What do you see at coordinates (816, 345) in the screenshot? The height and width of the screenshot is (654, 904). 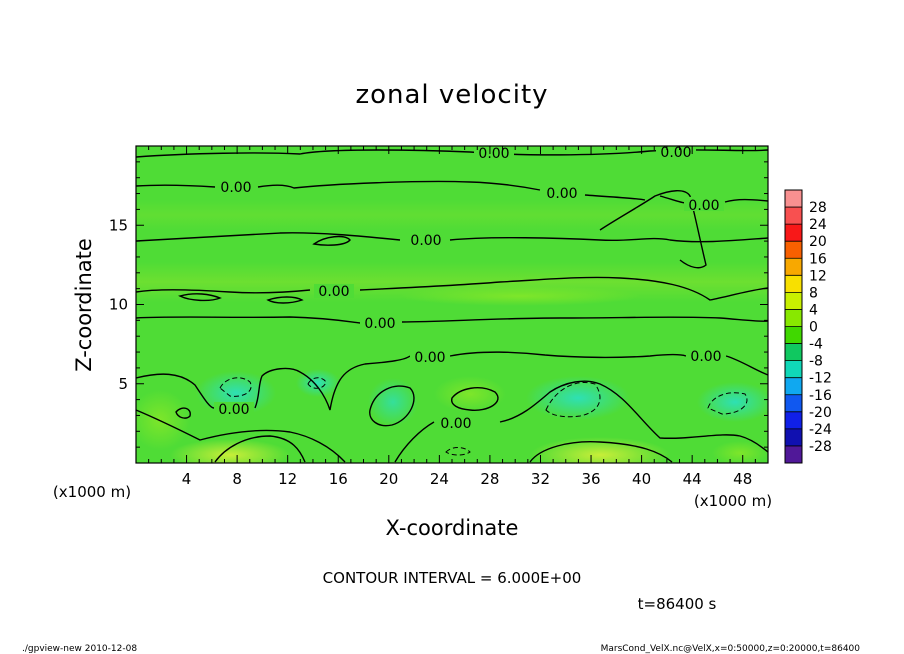 I see `colorbar-tick-label: -4` at bounding box center [816, 345].